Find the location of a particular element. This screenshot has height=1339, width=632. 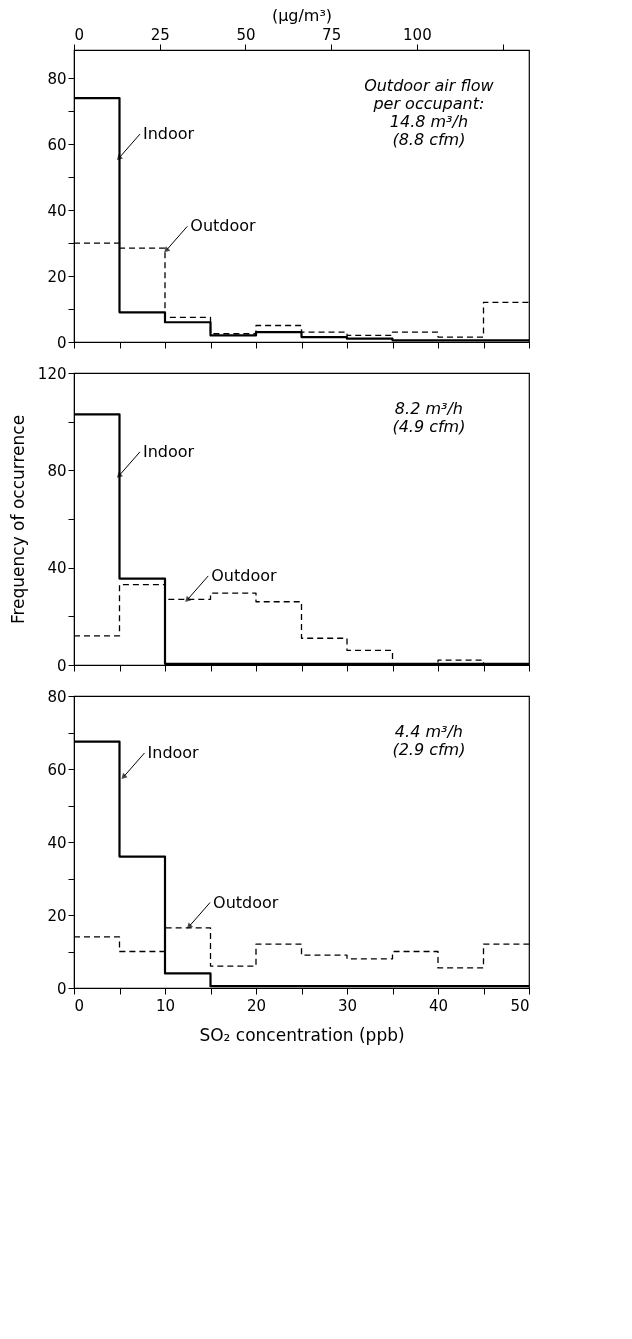

x2-tick-label: 100 is located at coordinates (417, 34).